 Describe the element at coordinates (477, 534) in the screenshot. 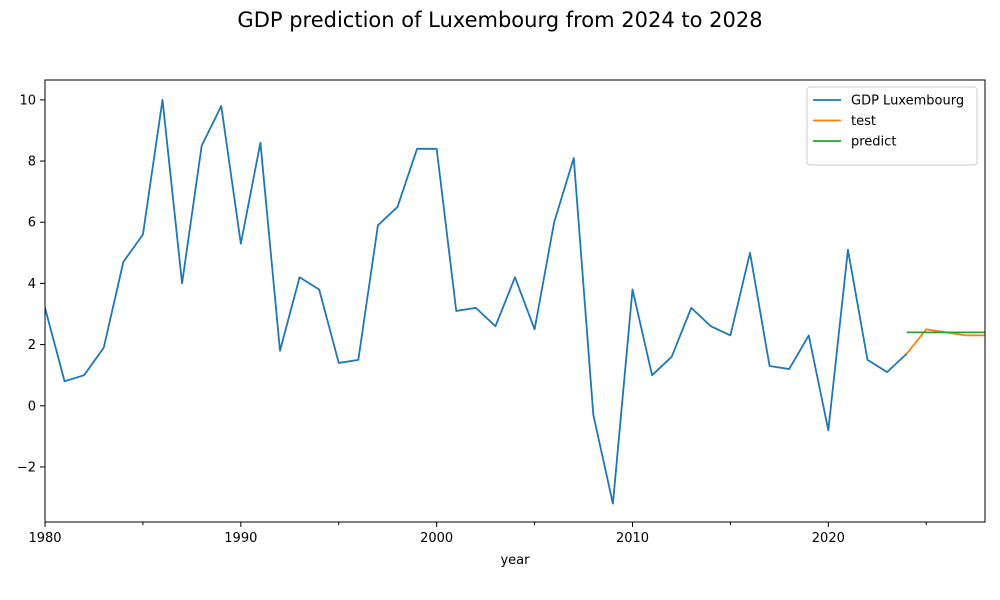

I see `x-axis: 1980 1990 2000 2010 2020` at that location.